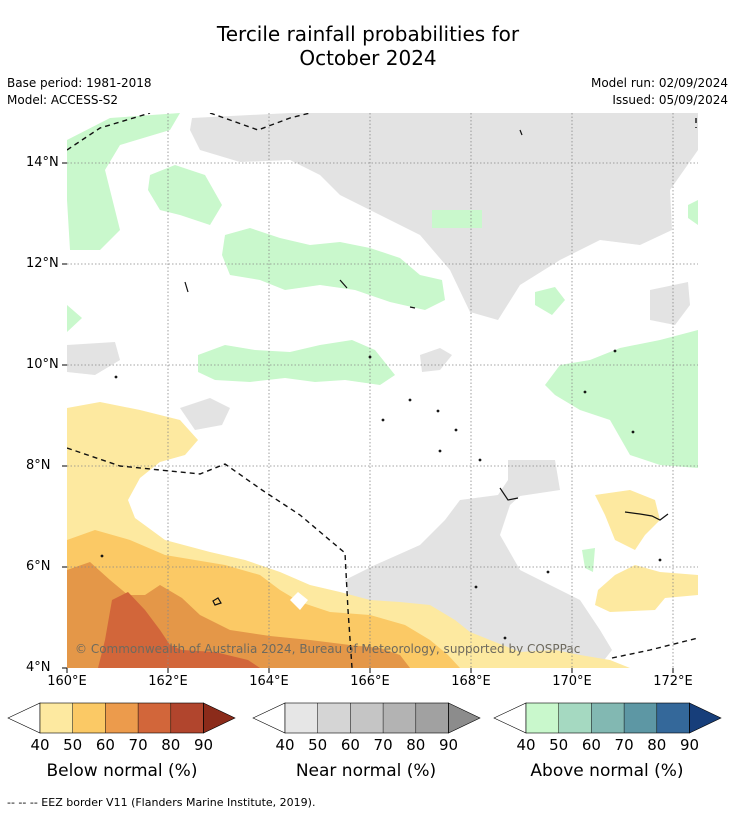 The height and width of the screenshot is (816, 736). Describe the element at coordinates (123, 181) in the screenshot. I see `above-normal-region-nw` at that location.